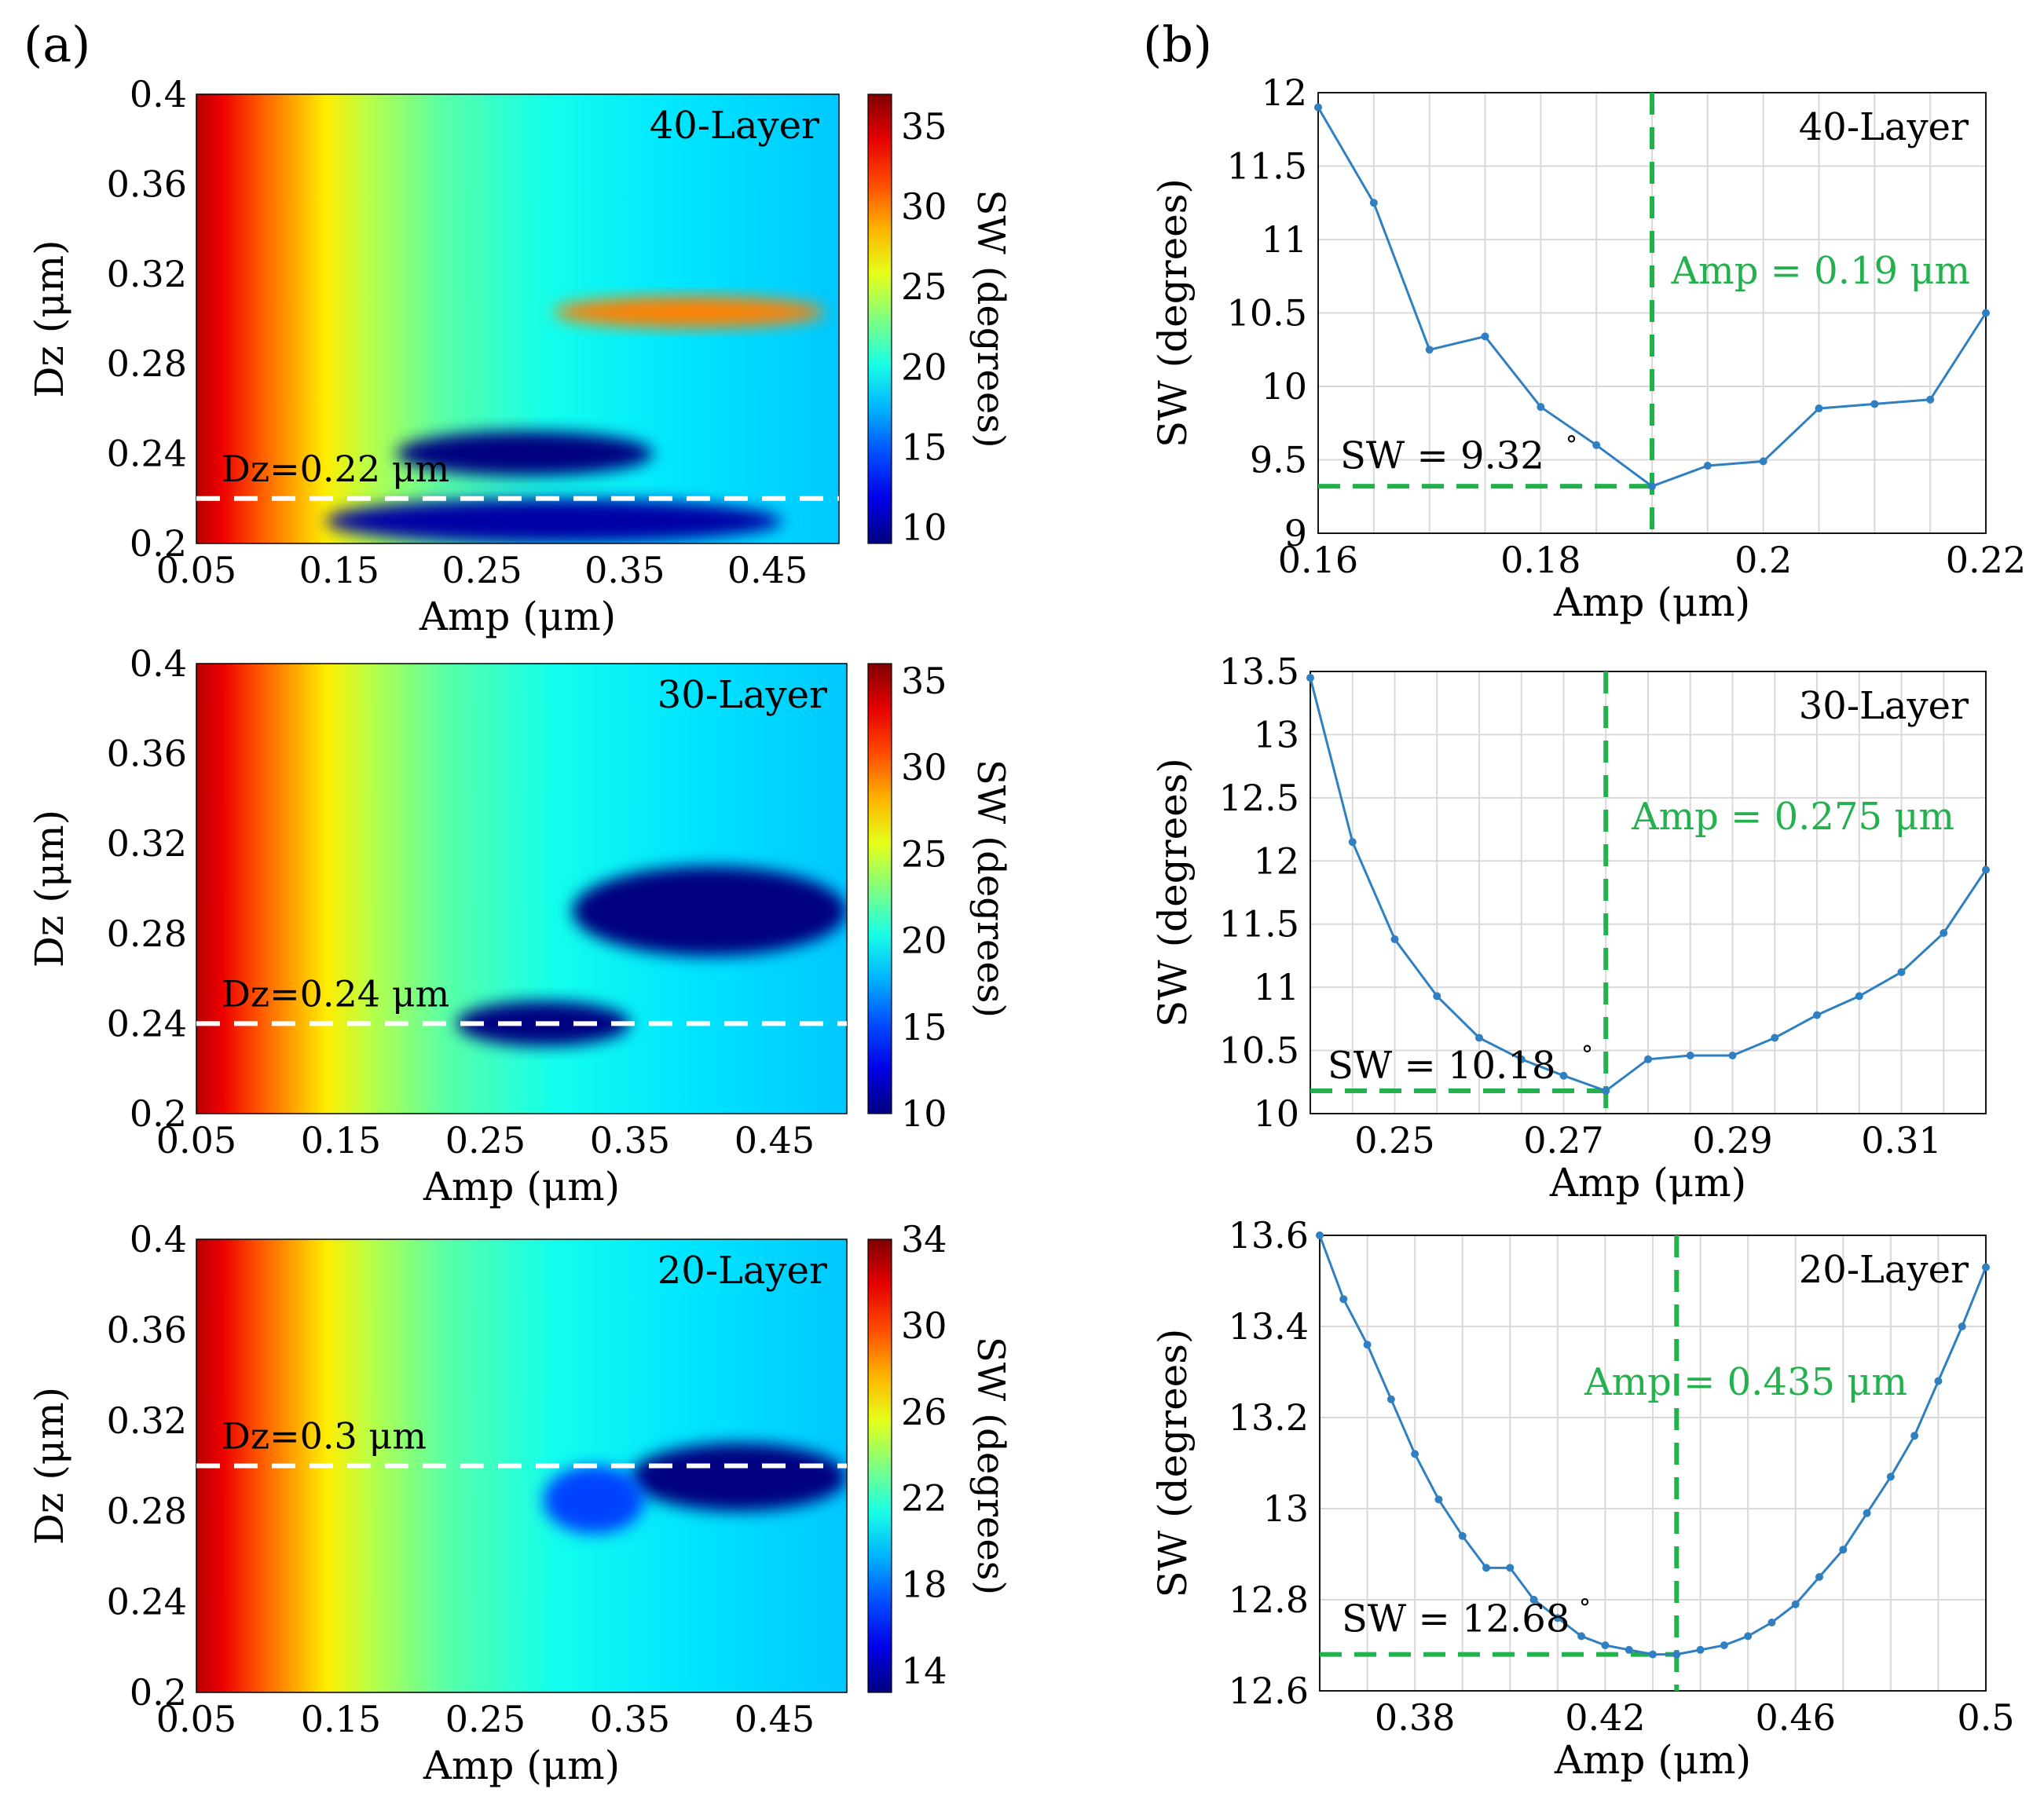  I want to click on x-tick-label: 0.5, so click(1985, 1717).